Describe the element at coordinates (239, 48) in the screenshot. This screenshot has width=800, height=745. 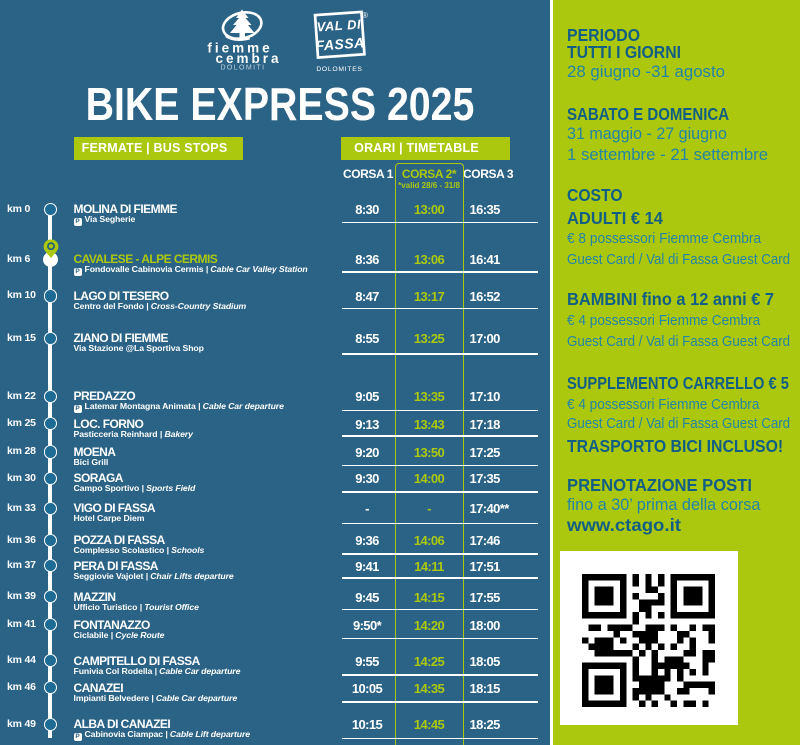
I see `svg-text: fiemme` at that location.